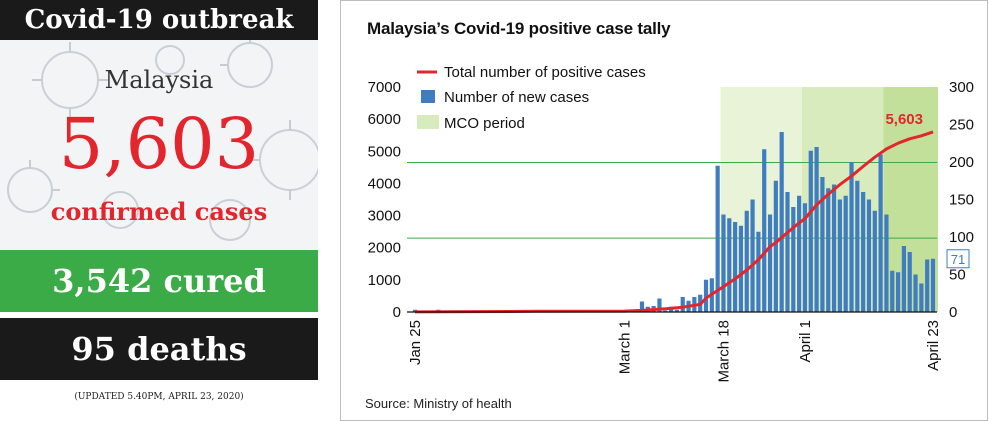 This screenshot has width=989, height=421. Describe the element at coordinates (384, 216) in the screenshot. I see `y-left-tick-3000: 3000` at that location.